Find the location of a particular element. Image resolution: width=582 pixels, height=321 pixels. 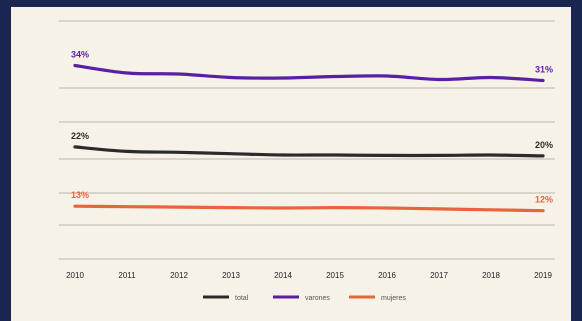

x-tick-label: 2010 is located at coordinates (75, 275).